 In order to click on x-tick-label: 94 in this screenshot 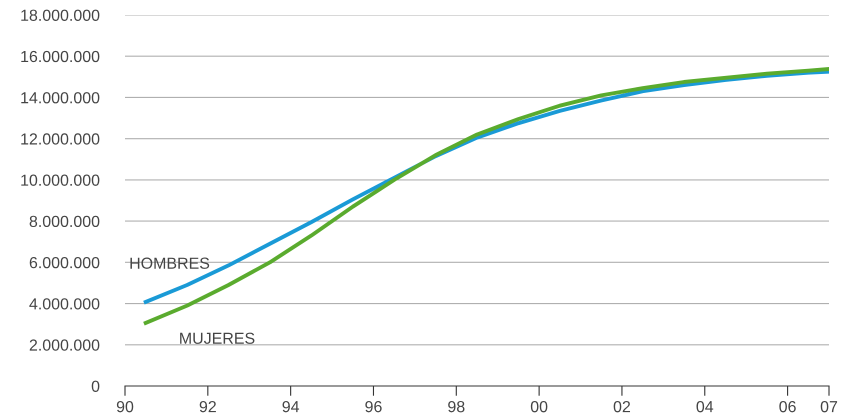, I will do `click(291, 406)`.